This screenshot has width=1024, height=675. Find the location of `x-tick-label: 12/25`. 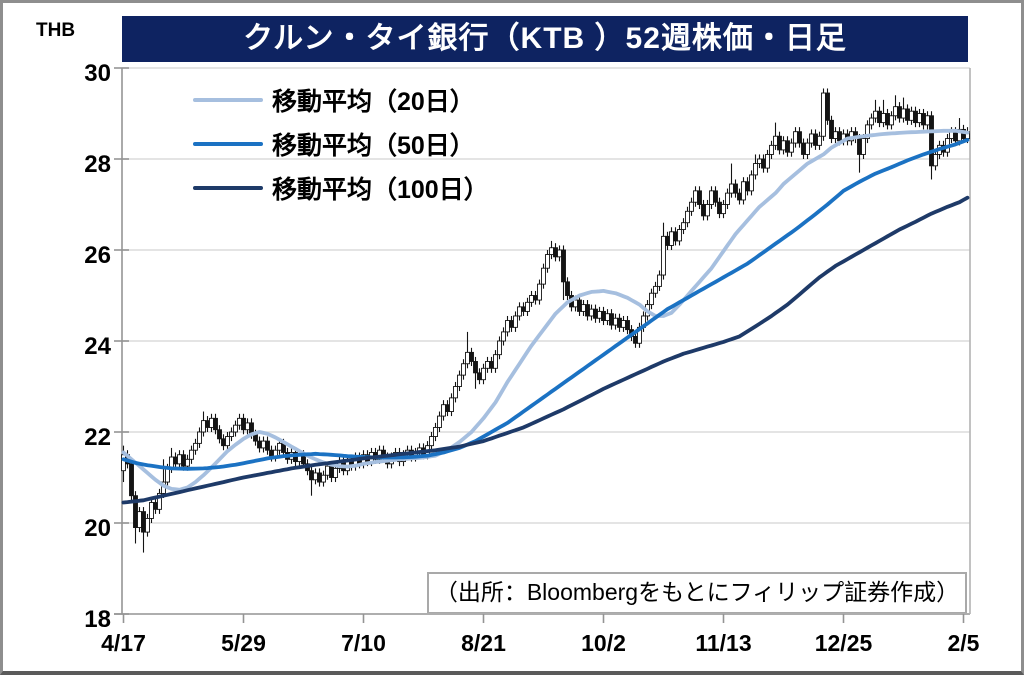

x-tick-label: 12/25 is located at coordinates (843, 643).